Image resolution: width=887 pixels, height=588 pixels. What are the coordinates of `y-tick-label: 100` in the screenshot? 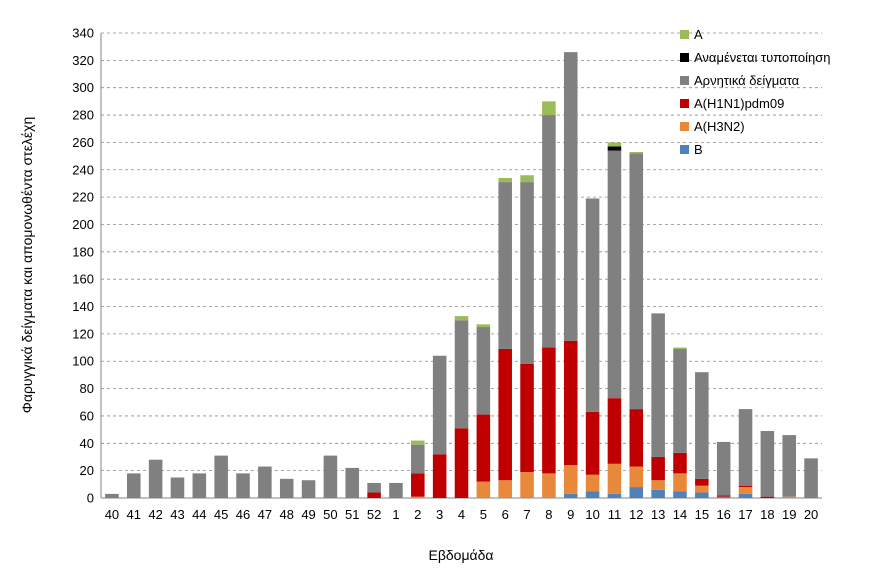 It's located at (83, 361).